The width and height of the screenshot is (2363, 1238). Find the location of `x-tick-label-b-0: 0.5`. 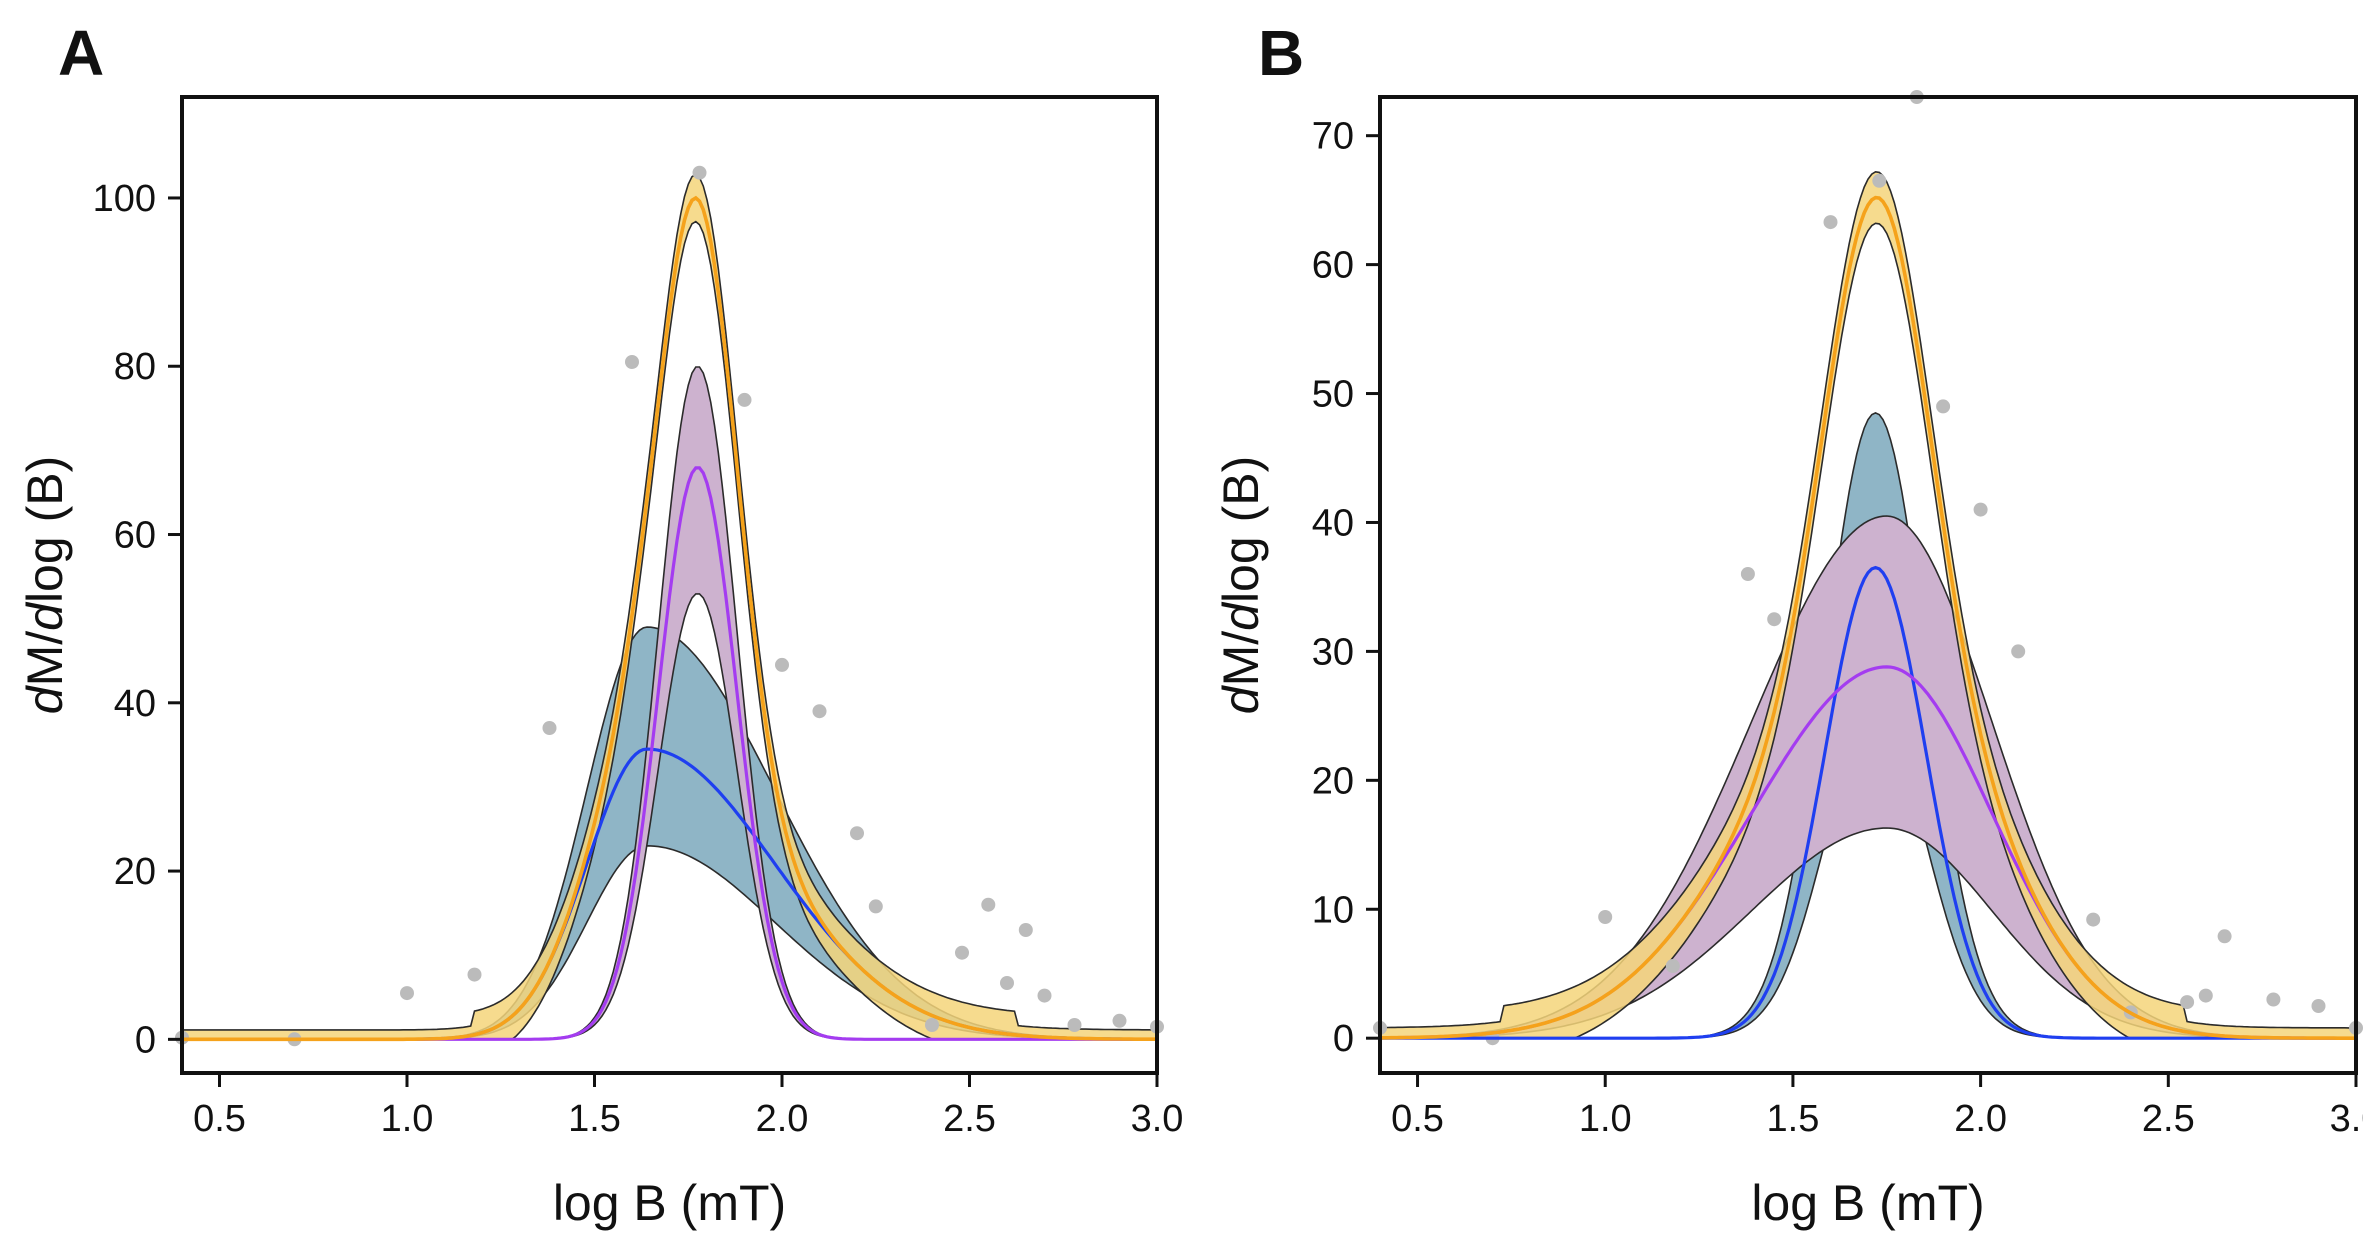

x-tick-label-b-0: 0.5 is located at coordinates (1417, 1119).